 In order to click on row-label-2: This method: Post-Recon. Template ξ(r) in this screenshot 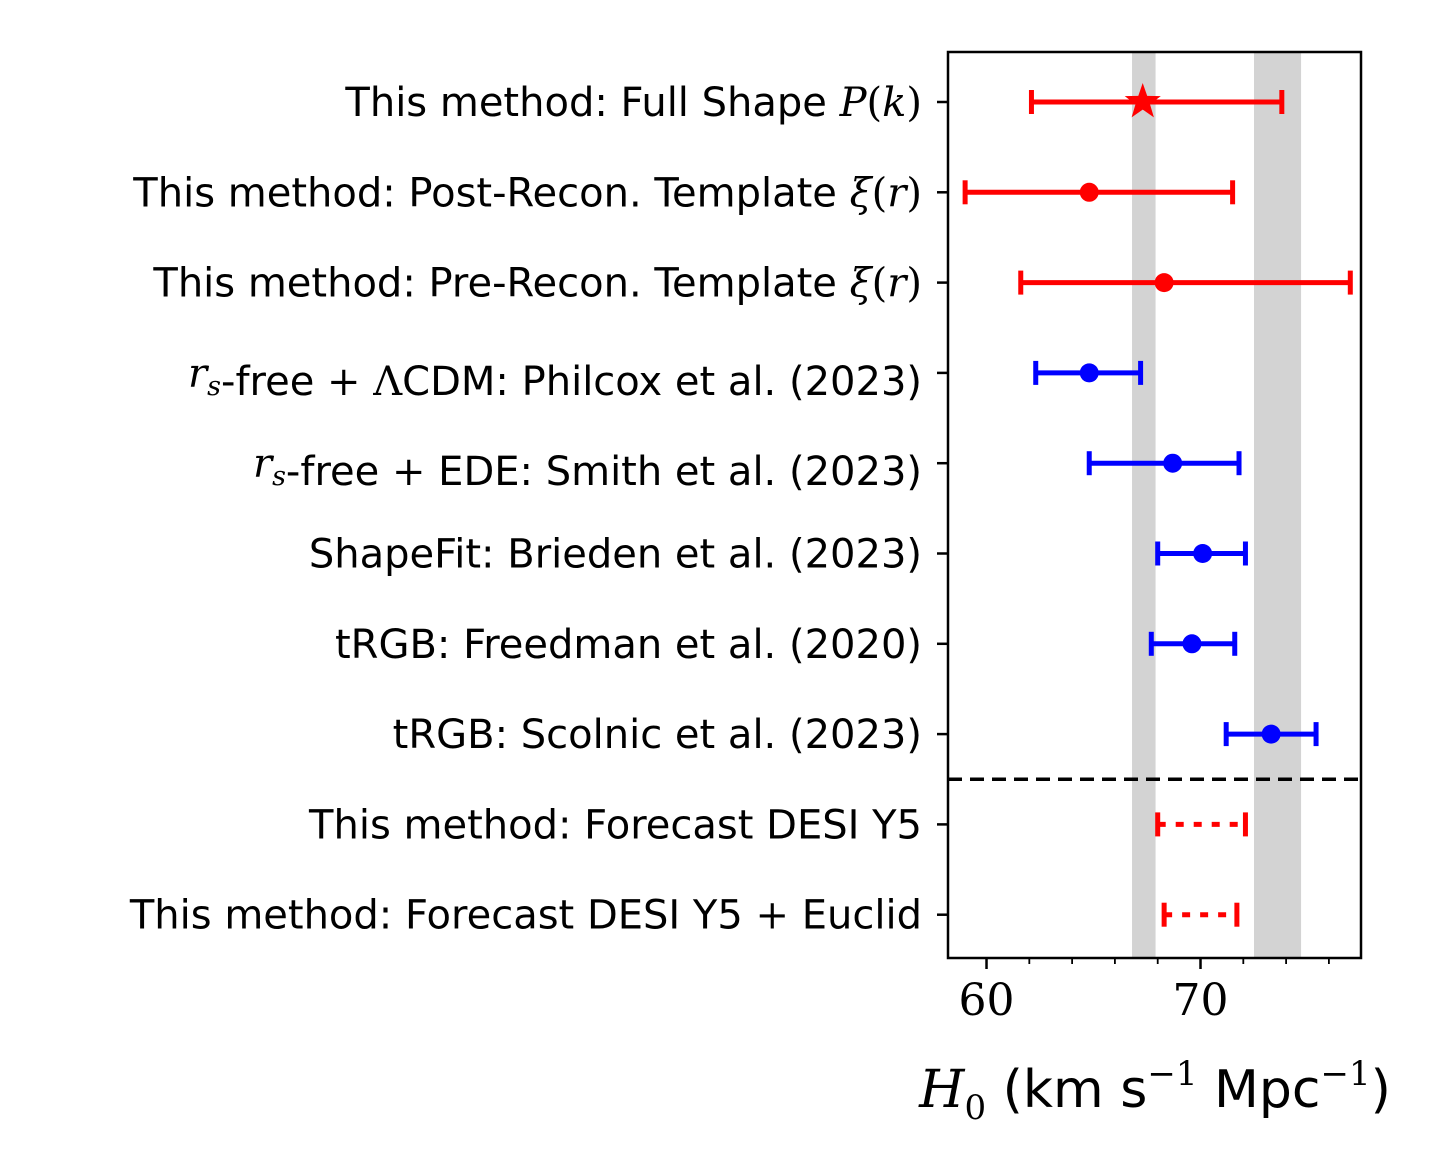, I will do `click(527, 193)`.